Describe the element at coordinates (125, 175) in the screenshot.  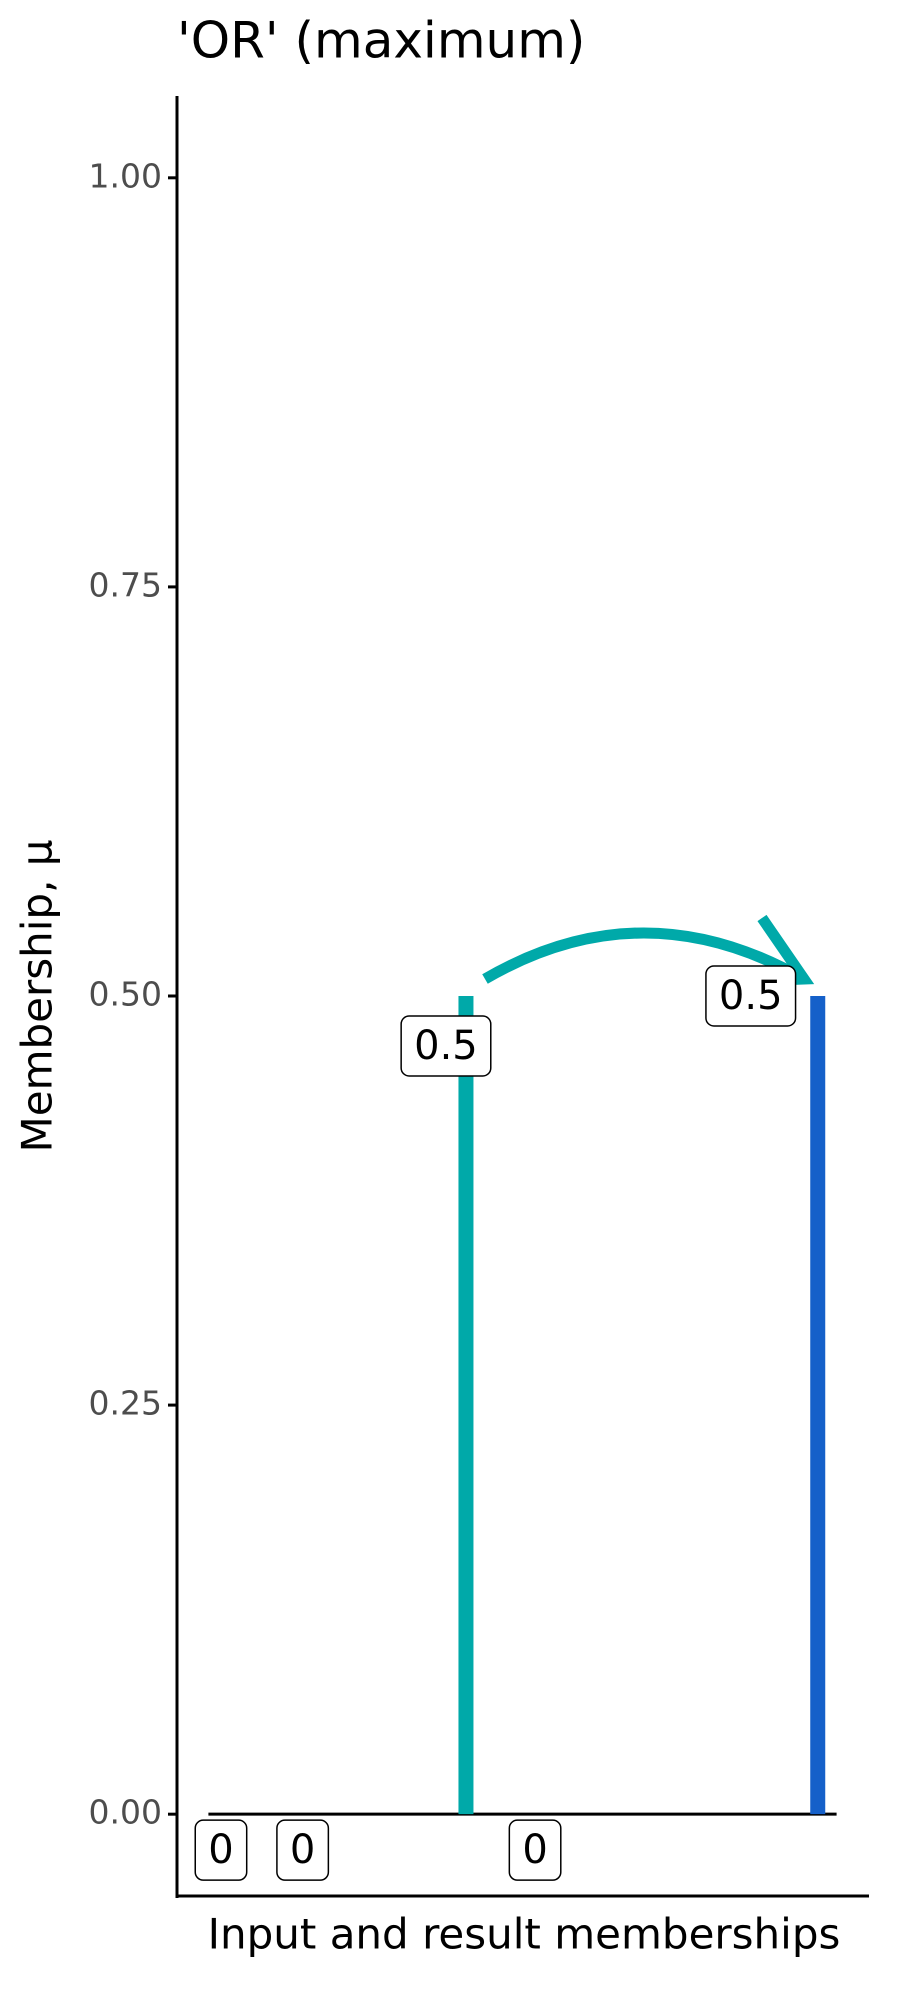
I see `y-tick-label: 1.00` at that location.